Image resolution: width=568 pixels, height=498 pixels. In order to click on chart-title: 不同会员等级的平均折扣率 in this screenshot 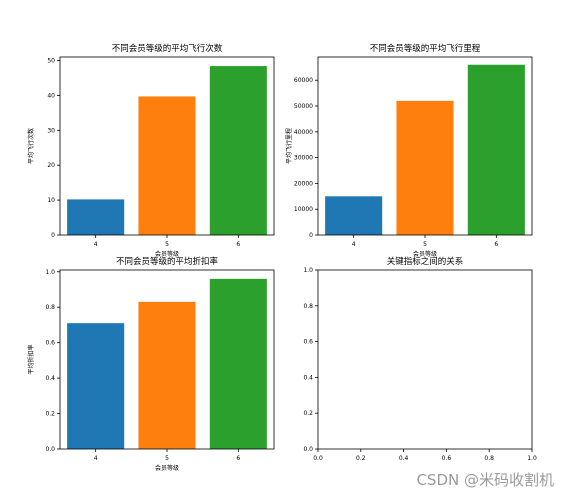, I will do `click(167, 261)`.